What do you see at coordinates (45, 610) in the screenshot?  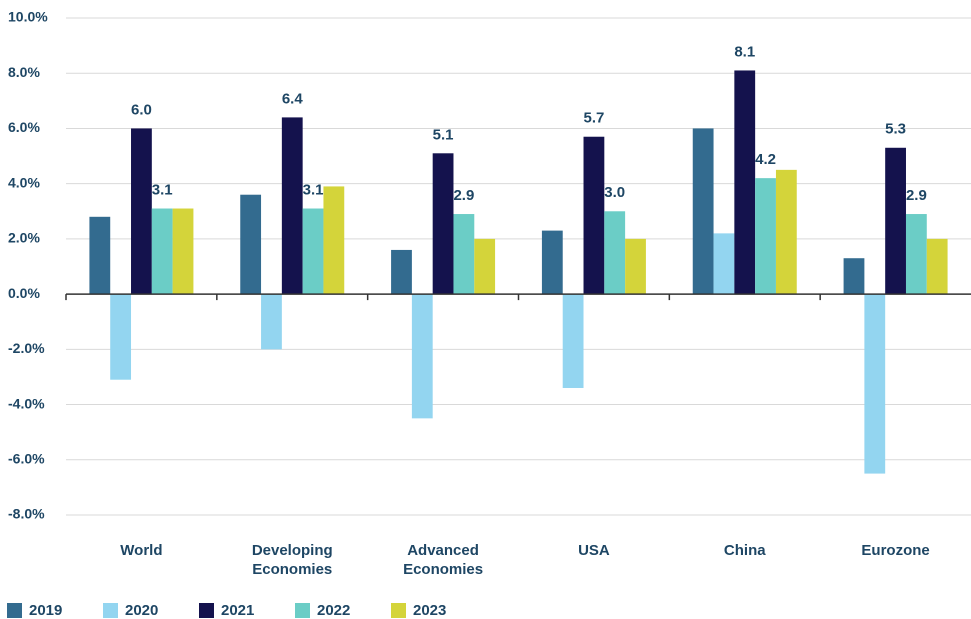 I see `legend-label: 2019` at bounding box center [45, 610].